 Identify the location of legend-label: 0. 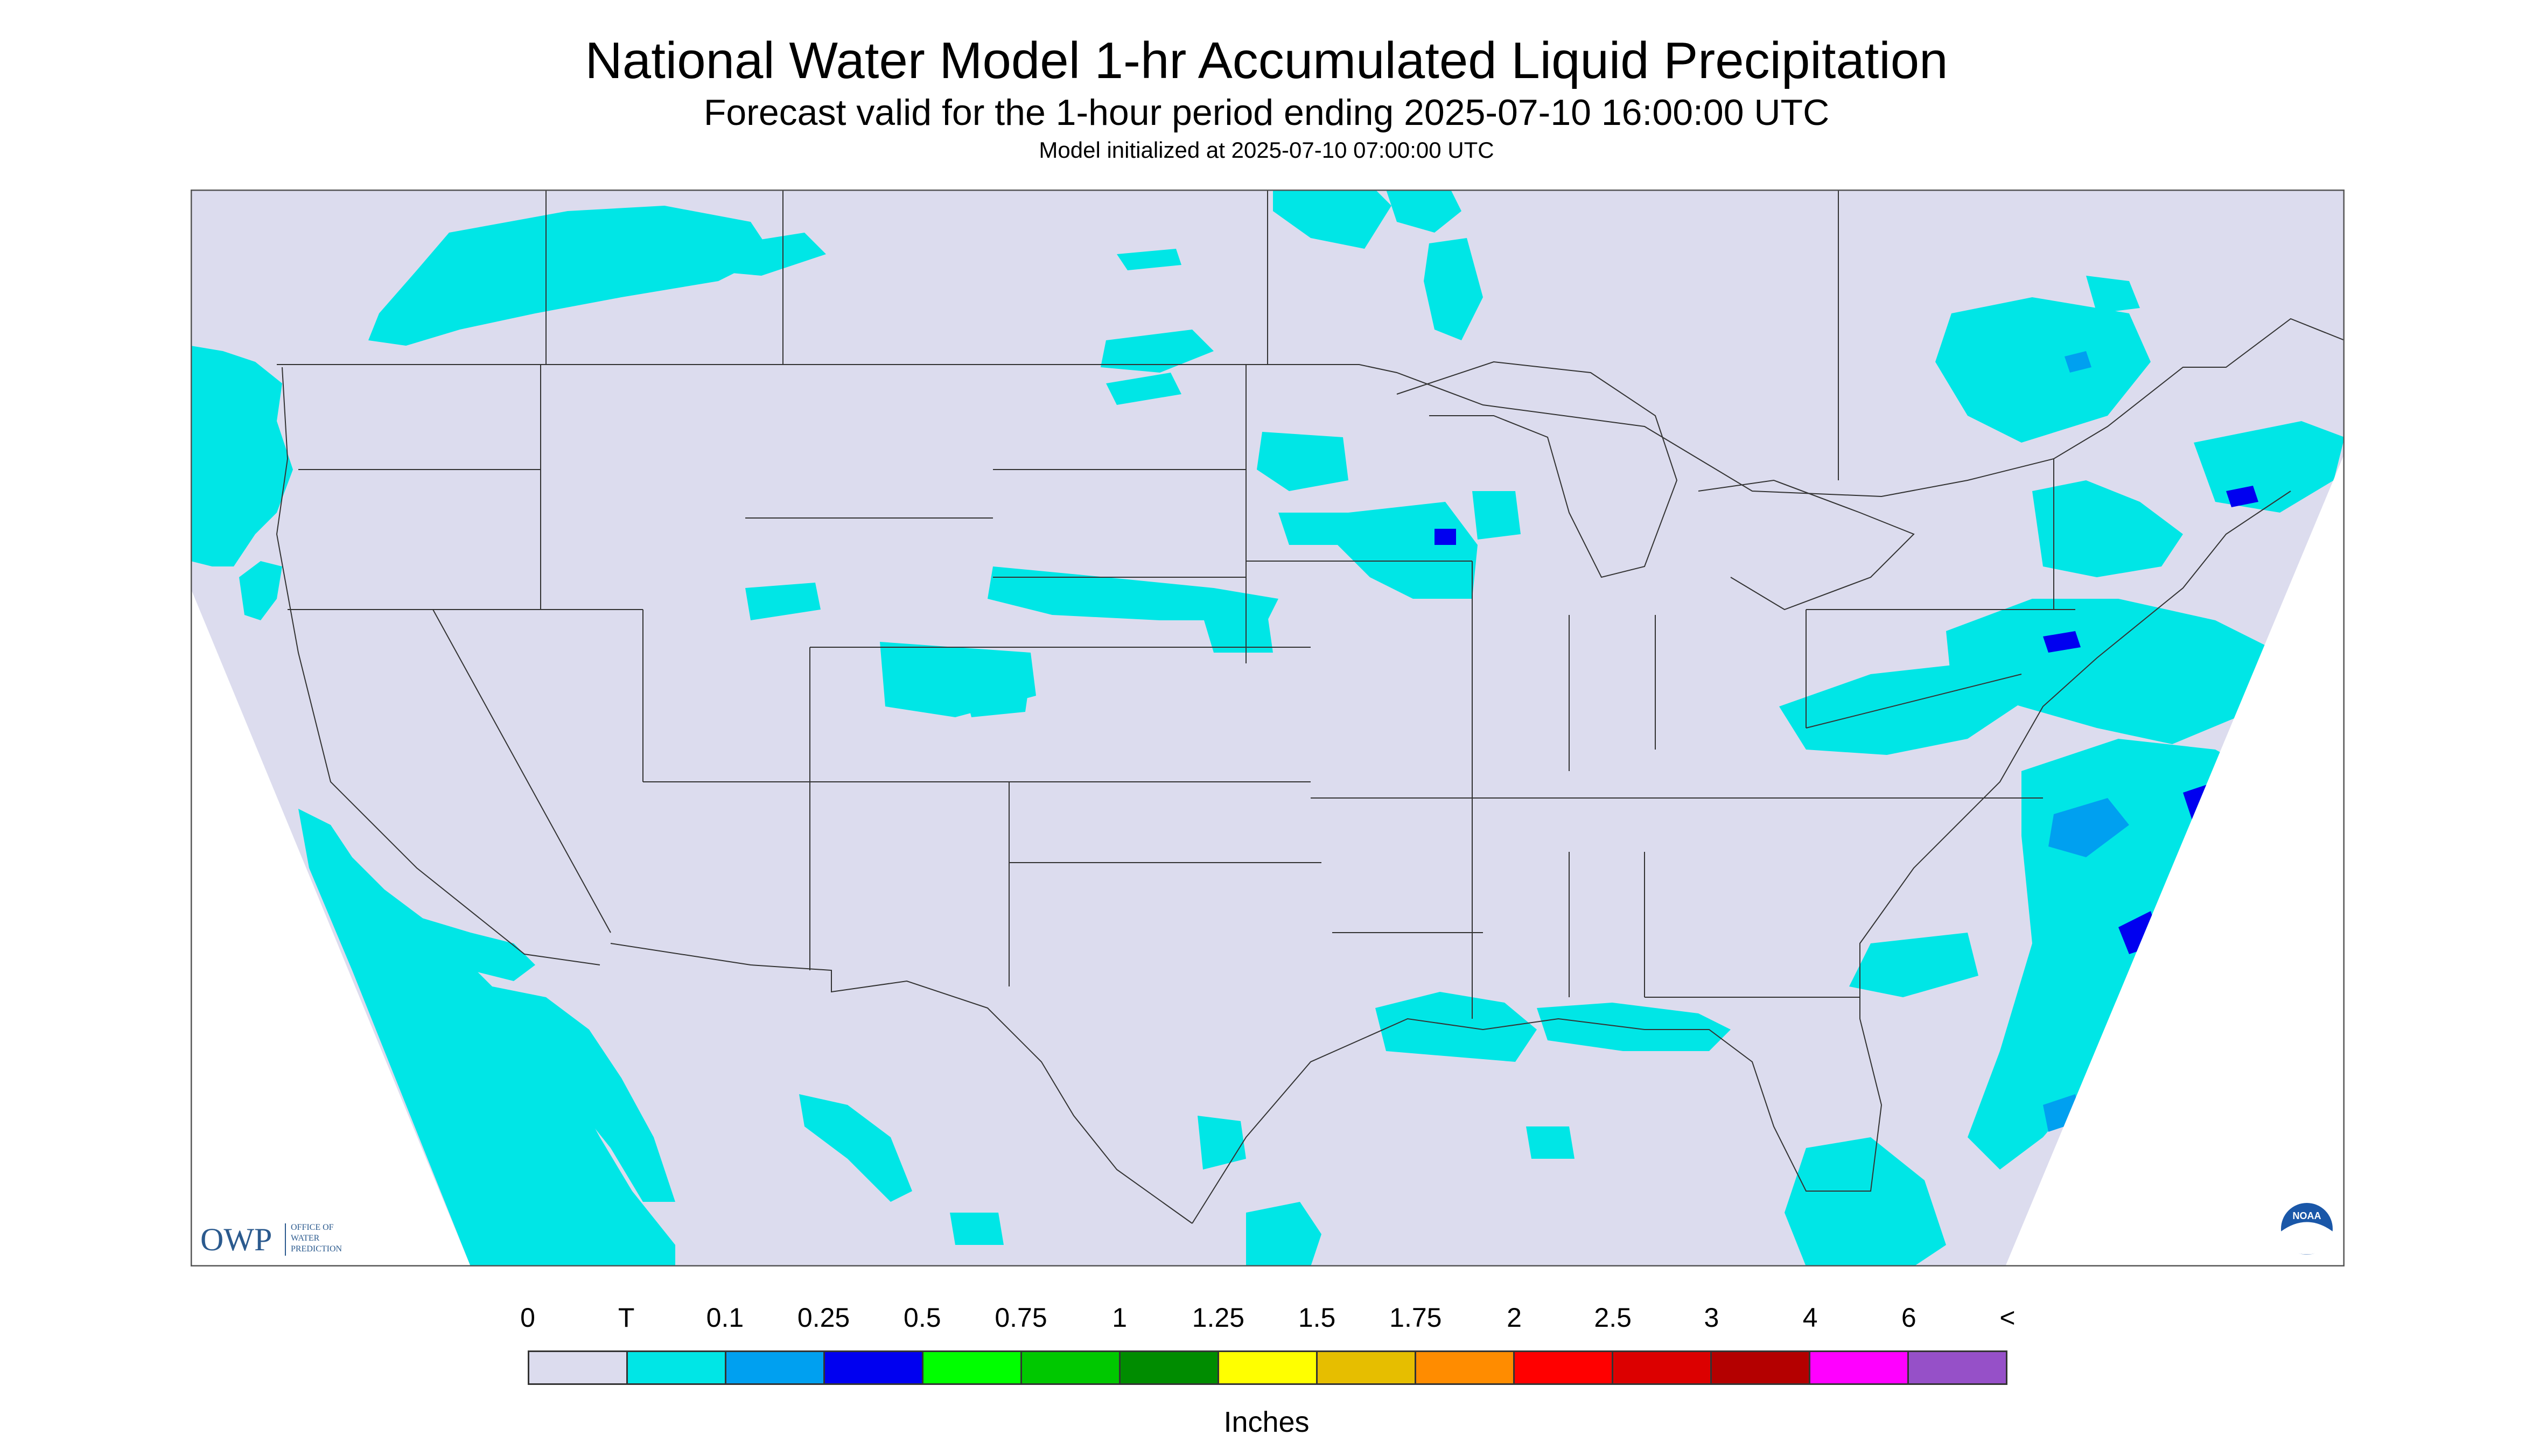
(527, 1318).